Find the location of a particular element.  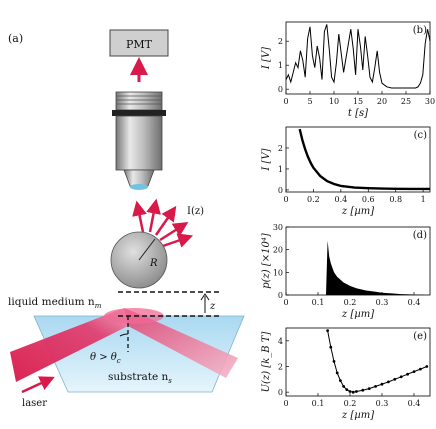

reflected-beam is located at coordinates (181, 343).